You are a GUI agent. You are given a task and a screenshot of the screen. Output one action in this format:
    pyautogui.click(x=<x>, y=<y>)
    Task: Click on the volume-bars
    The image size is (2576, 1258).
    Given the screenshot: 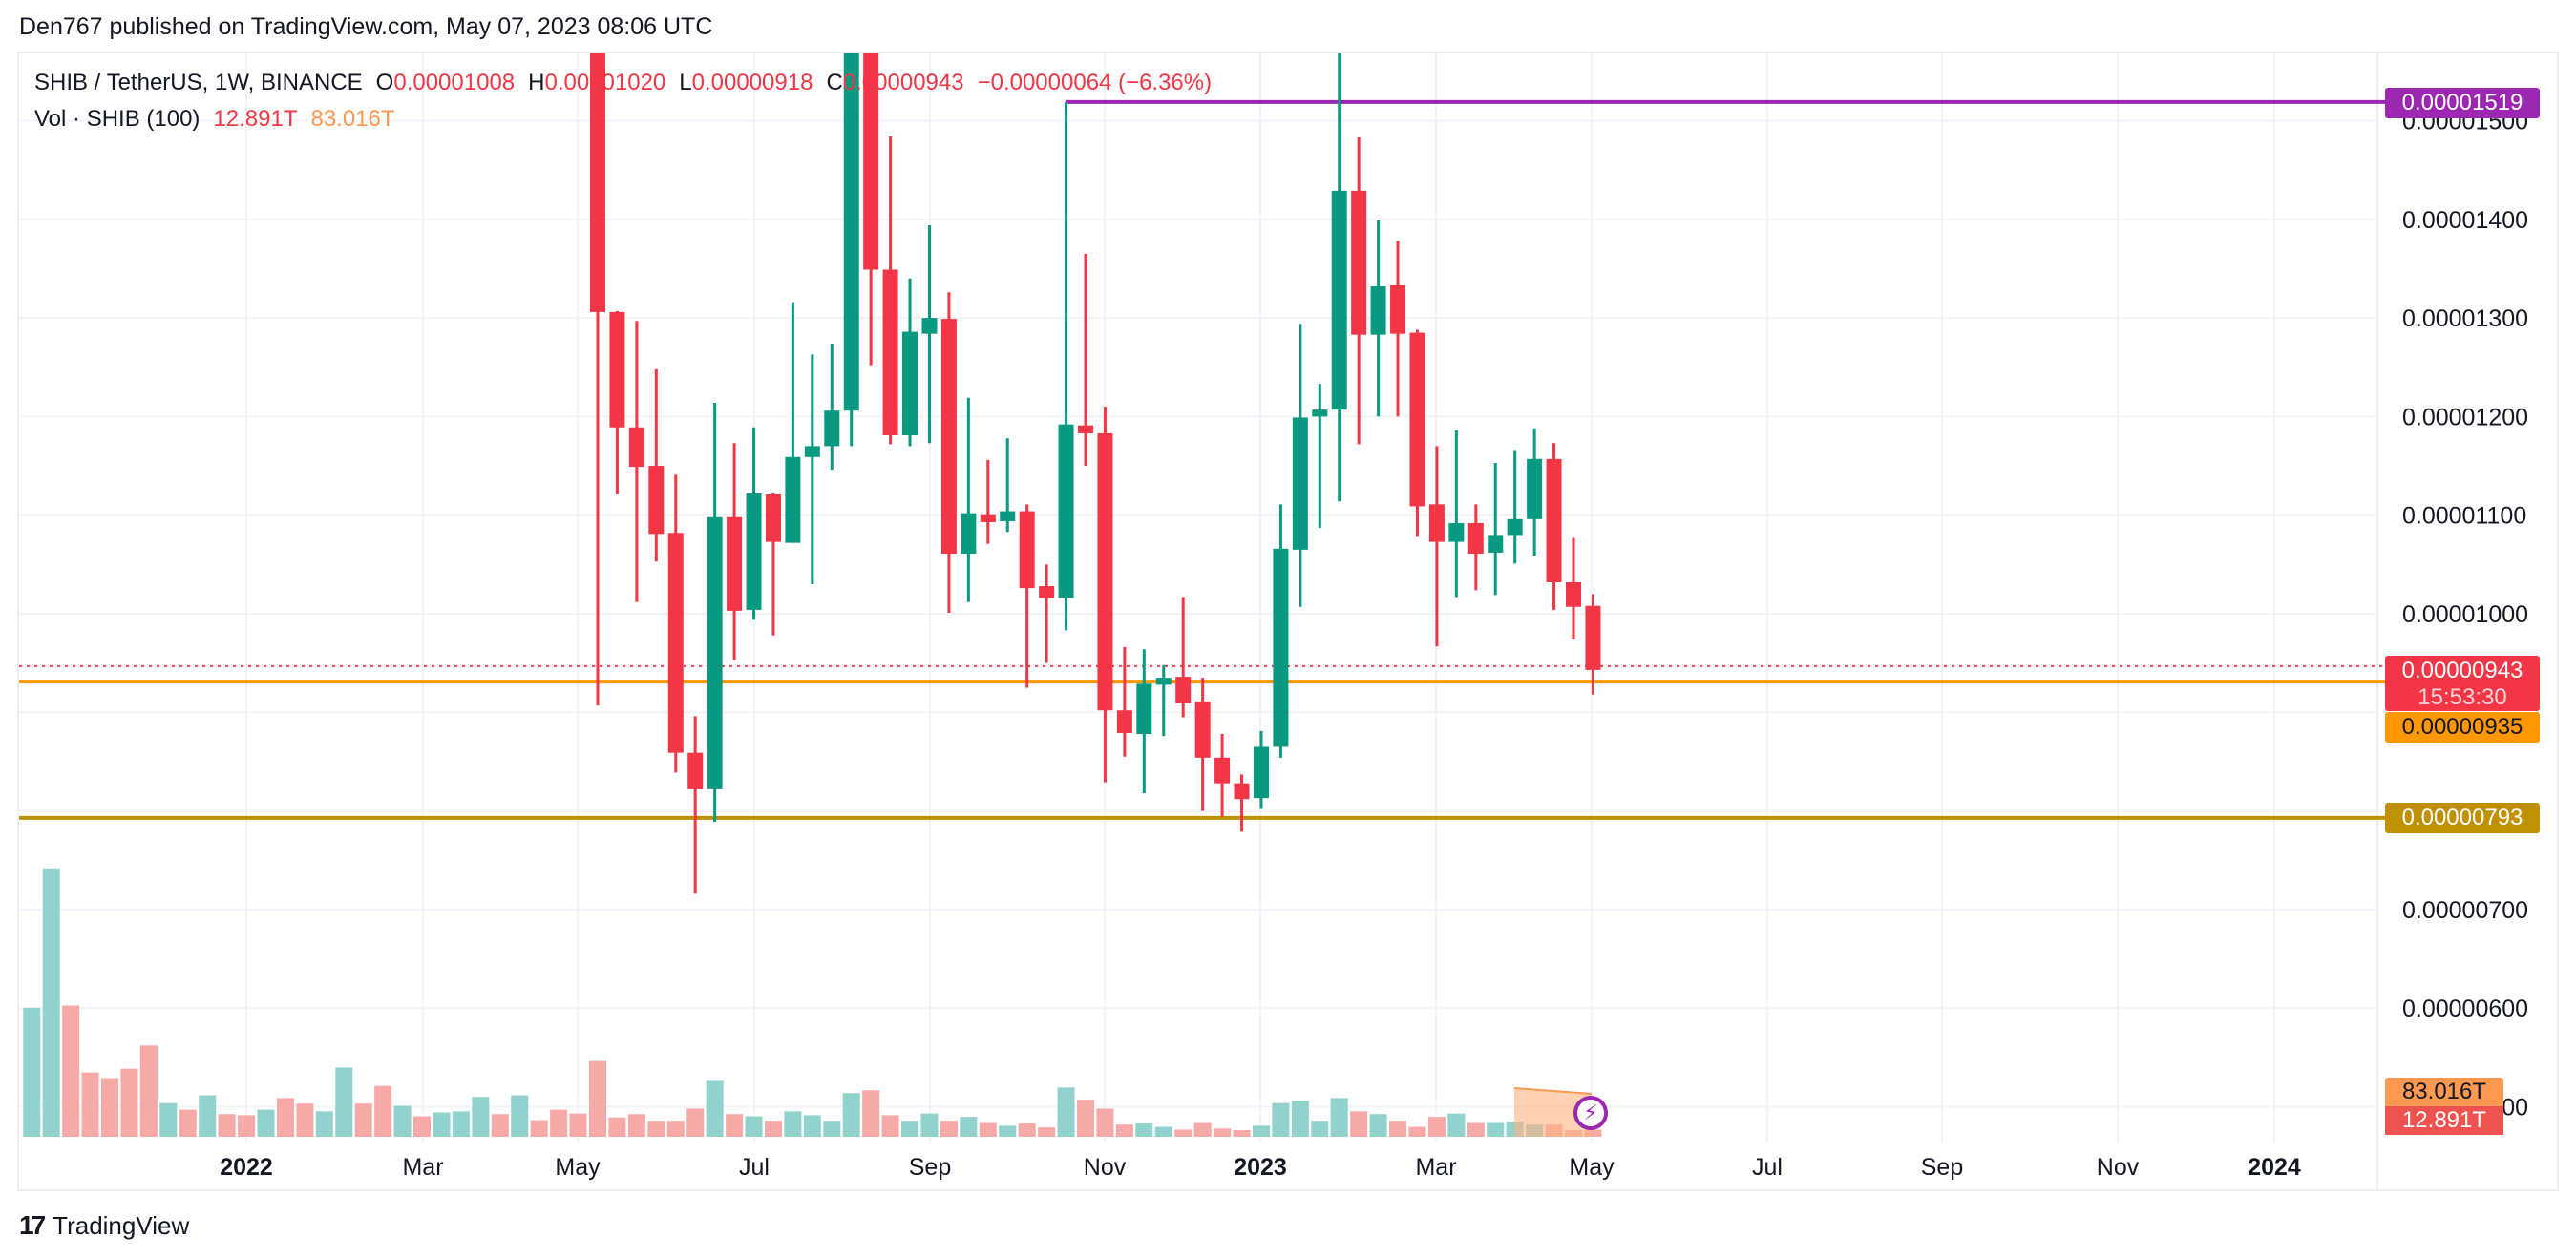 What is the action you would take?
    pyautogui.click(x=812, y=1003)
    